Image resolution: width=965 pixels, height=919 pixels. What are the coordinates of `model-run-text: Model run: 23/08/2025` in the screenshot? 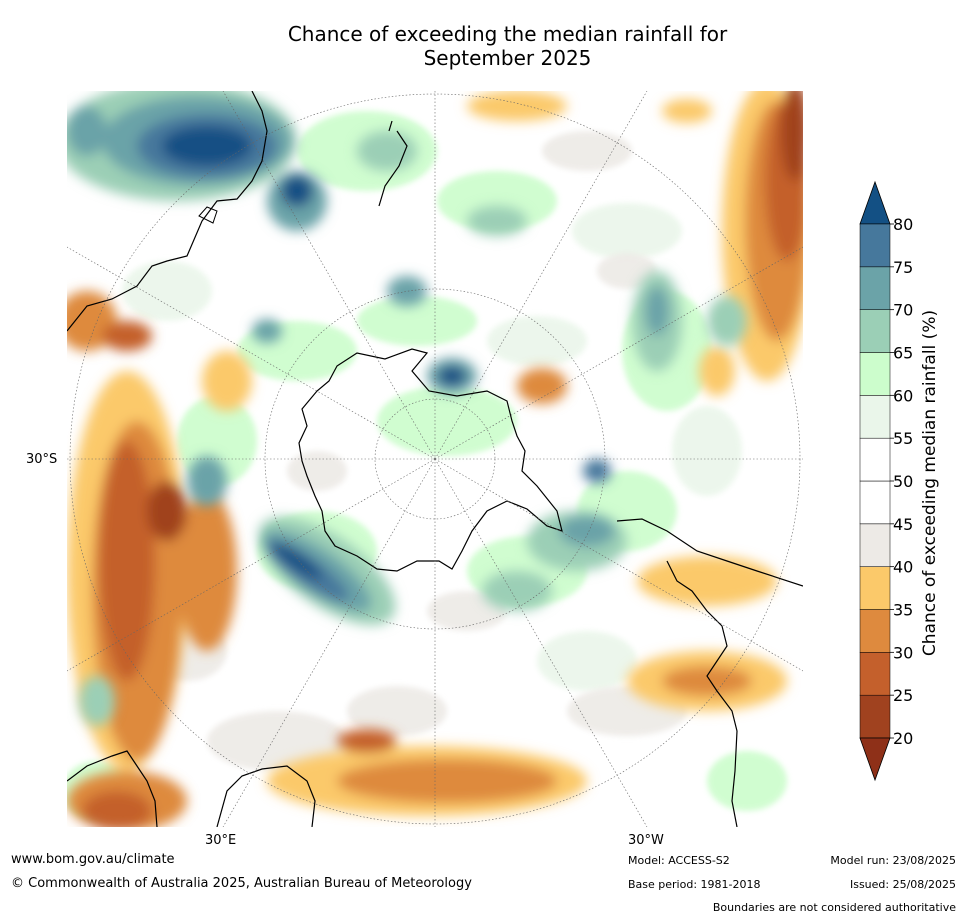 It's located at (893, 860).